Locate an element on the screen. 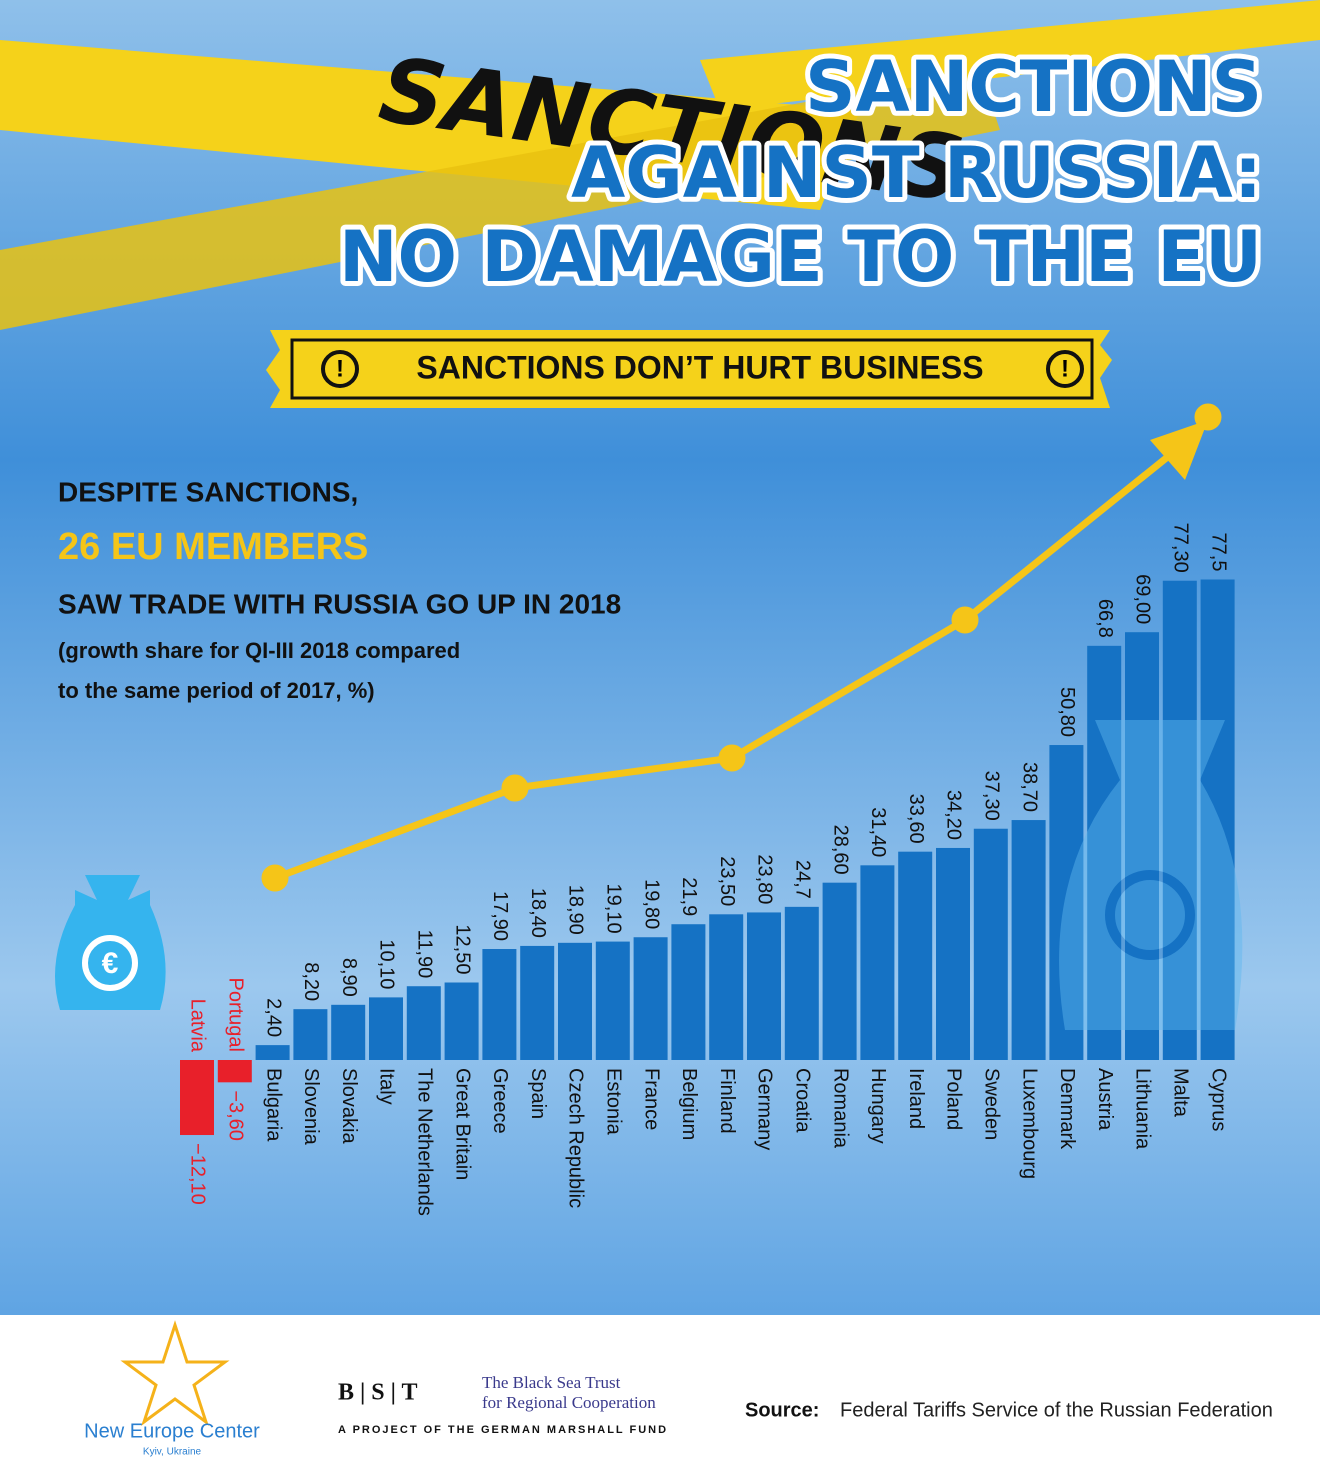  category-label: Portugal is located at coordinates (236, 1015).